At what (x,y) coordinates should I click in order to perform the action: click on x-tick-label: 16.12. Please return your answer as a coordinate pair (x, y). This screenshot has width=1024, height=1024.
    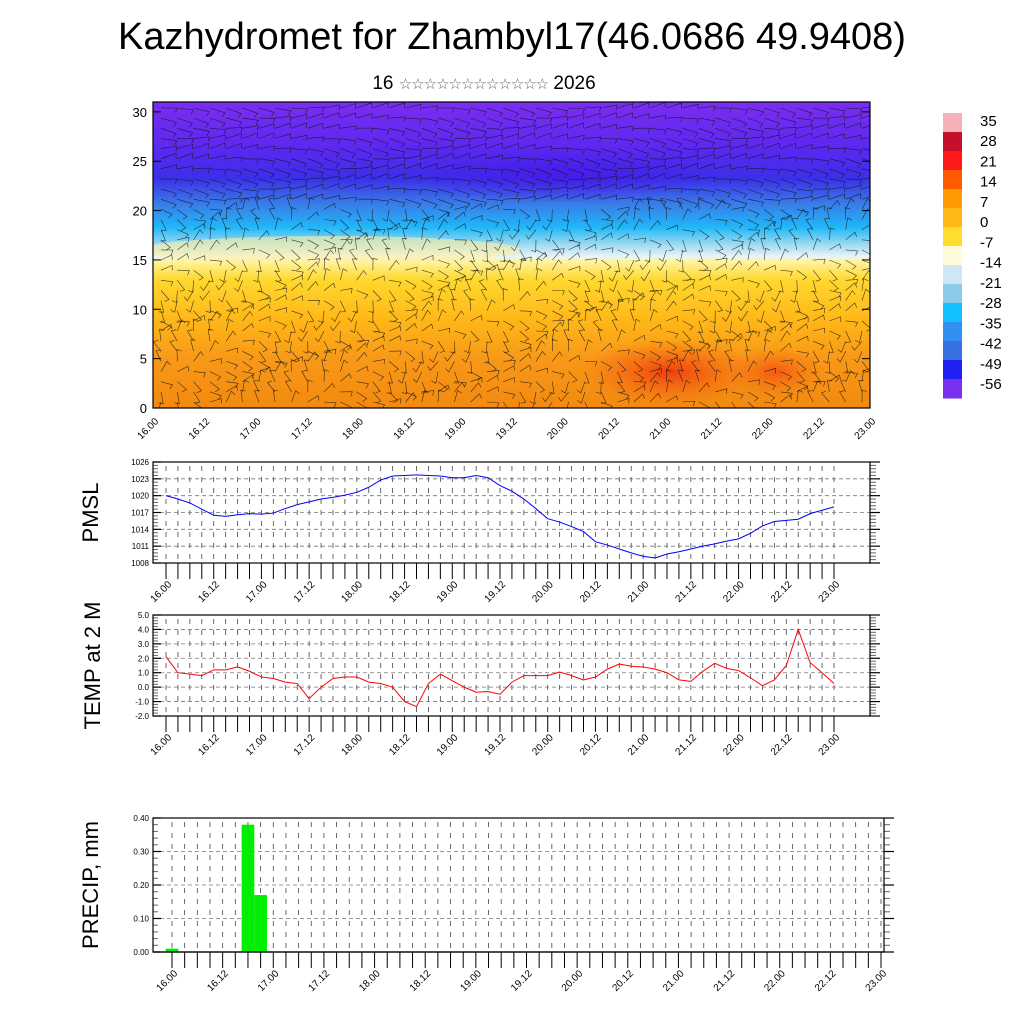
    Looking at the image, I should click on (218, 981).